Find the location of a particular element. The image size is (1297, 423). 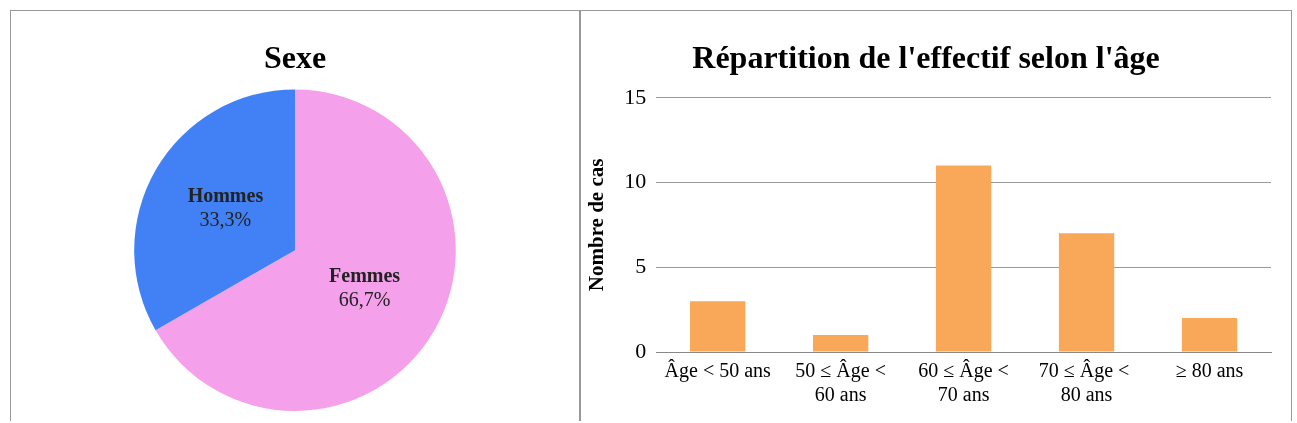

chart-title: Répartition de l'effectif selon l'âge is located at coordinates (926, 56).